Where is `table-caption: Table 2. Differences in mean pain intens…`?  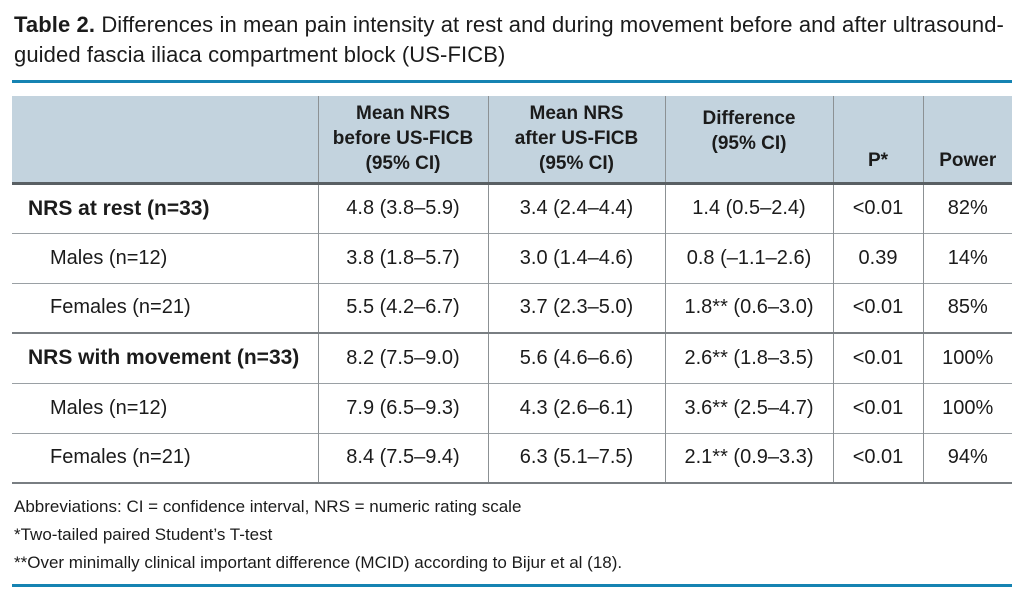
table-caption: Table 2. Differences in mean pain intens… is located at coordinates (512, 40).